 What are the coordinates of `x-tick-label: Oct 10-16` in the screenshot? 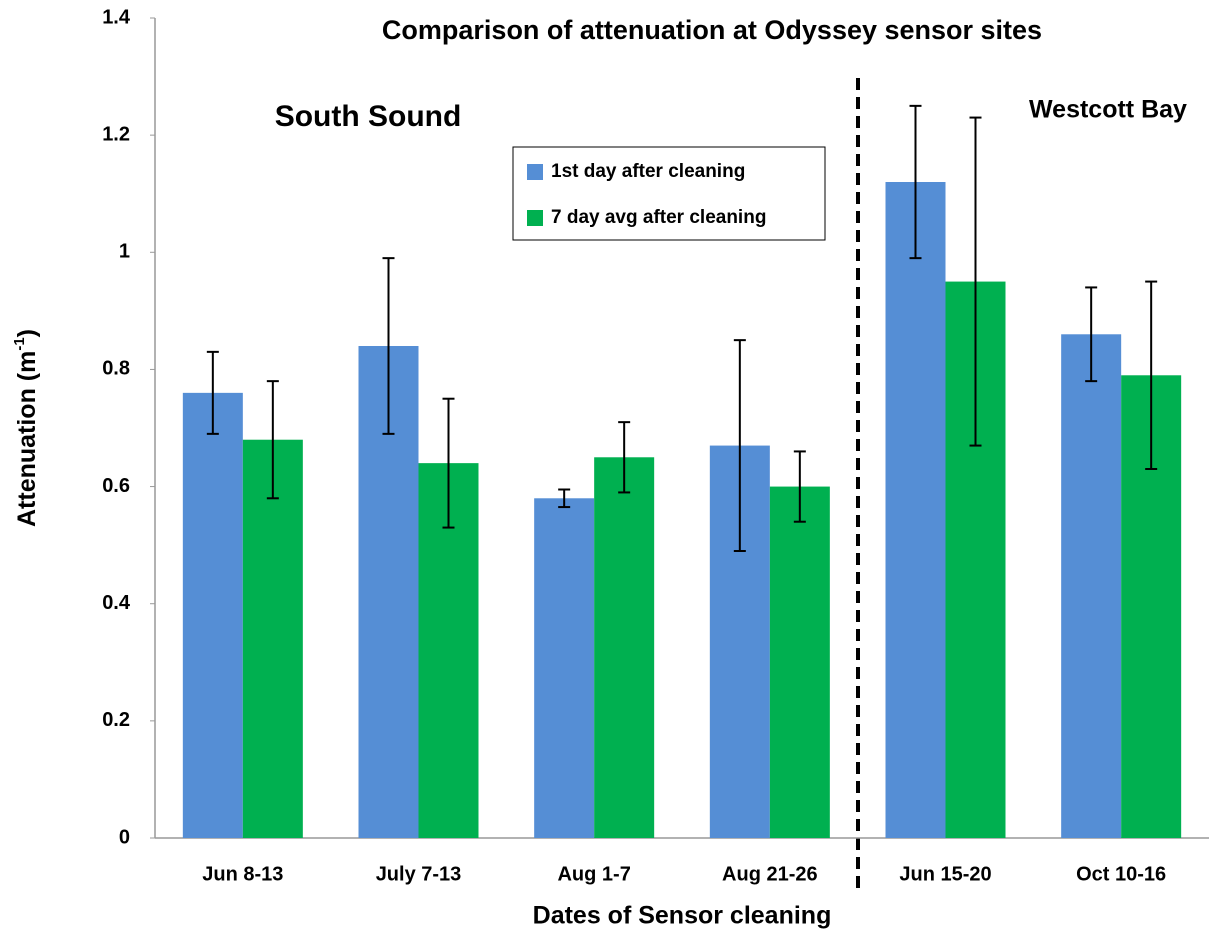 It's located at (1121, 874).